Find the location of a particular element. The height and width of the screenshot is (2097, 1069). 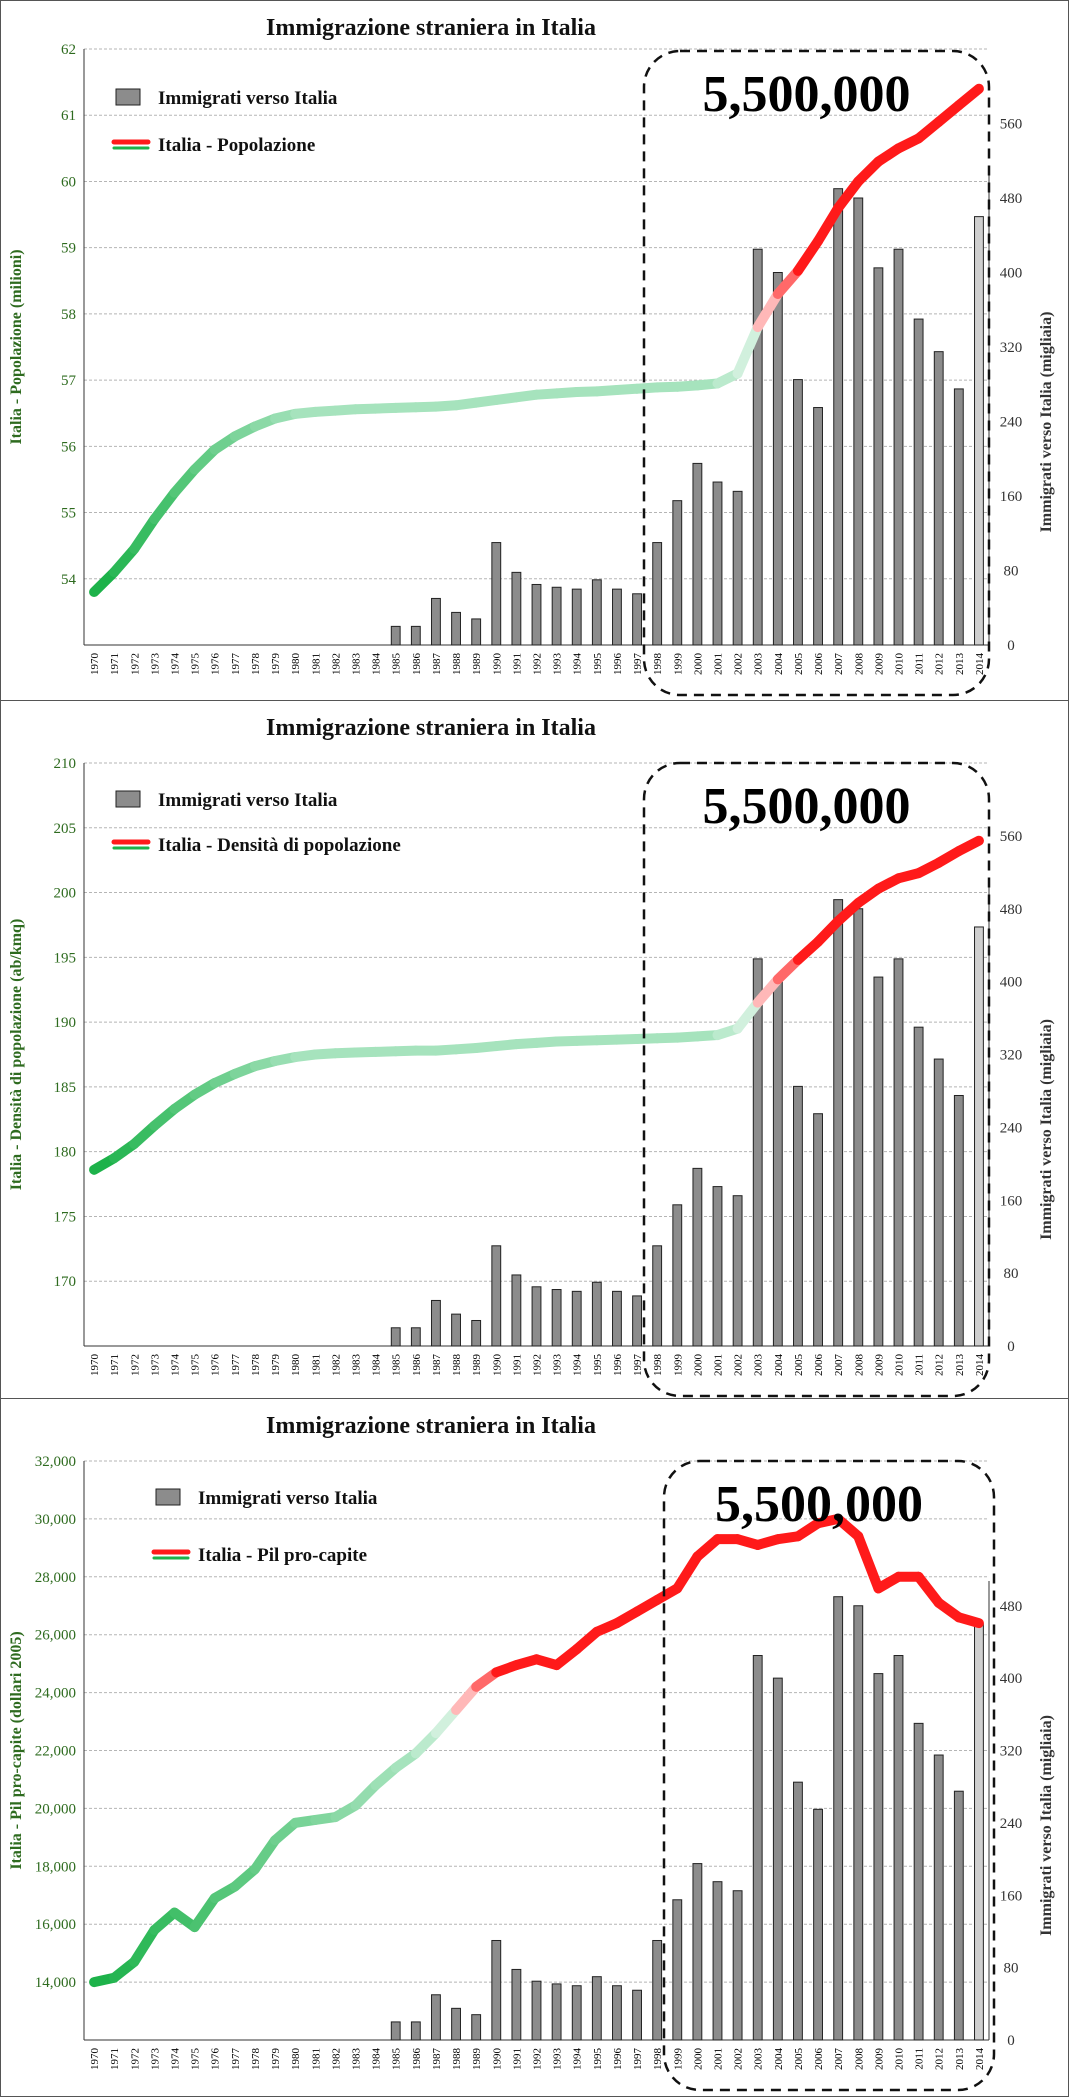

y-tick-label: 28,000 is located at coordinates (55, 1578).